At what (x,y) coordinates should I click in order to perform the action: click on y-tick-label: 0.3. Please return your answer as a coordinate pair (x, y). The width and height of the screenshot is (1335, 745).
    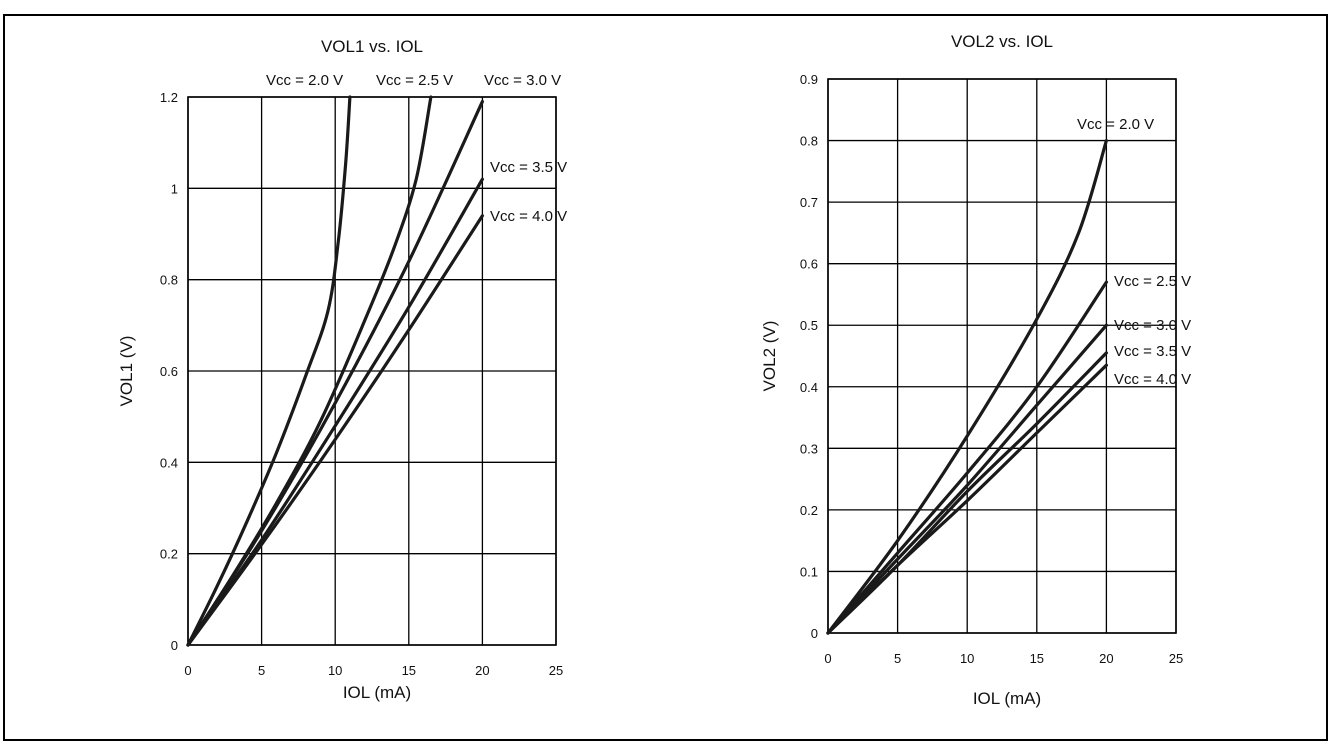
    Looking at the image, I should click on (809, 448).